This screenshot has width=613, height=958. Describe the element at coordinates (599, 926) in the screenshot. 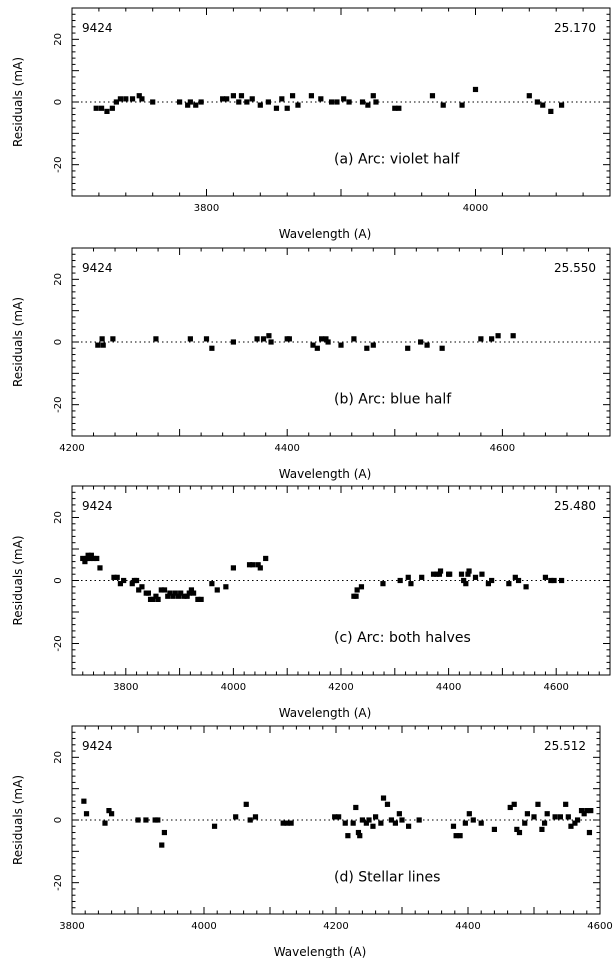

I see `x-tick-label: 4600` at that location.